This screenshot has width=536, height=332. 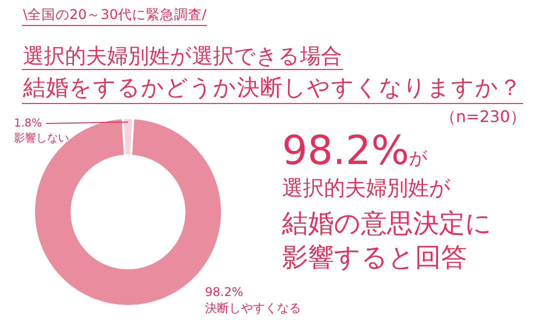 What do you see at coordinates (182, 57) in the screenshot?
I see `chart-title: 選択的夫婦別姓が選択できる場合` at bounding box center [182, 57].